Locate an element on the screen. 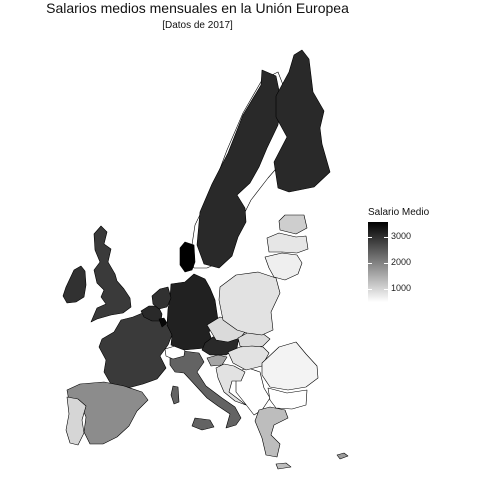 The width and height of the screenshot is (480, 480). region-portugal is located at coordinates (76, 421).